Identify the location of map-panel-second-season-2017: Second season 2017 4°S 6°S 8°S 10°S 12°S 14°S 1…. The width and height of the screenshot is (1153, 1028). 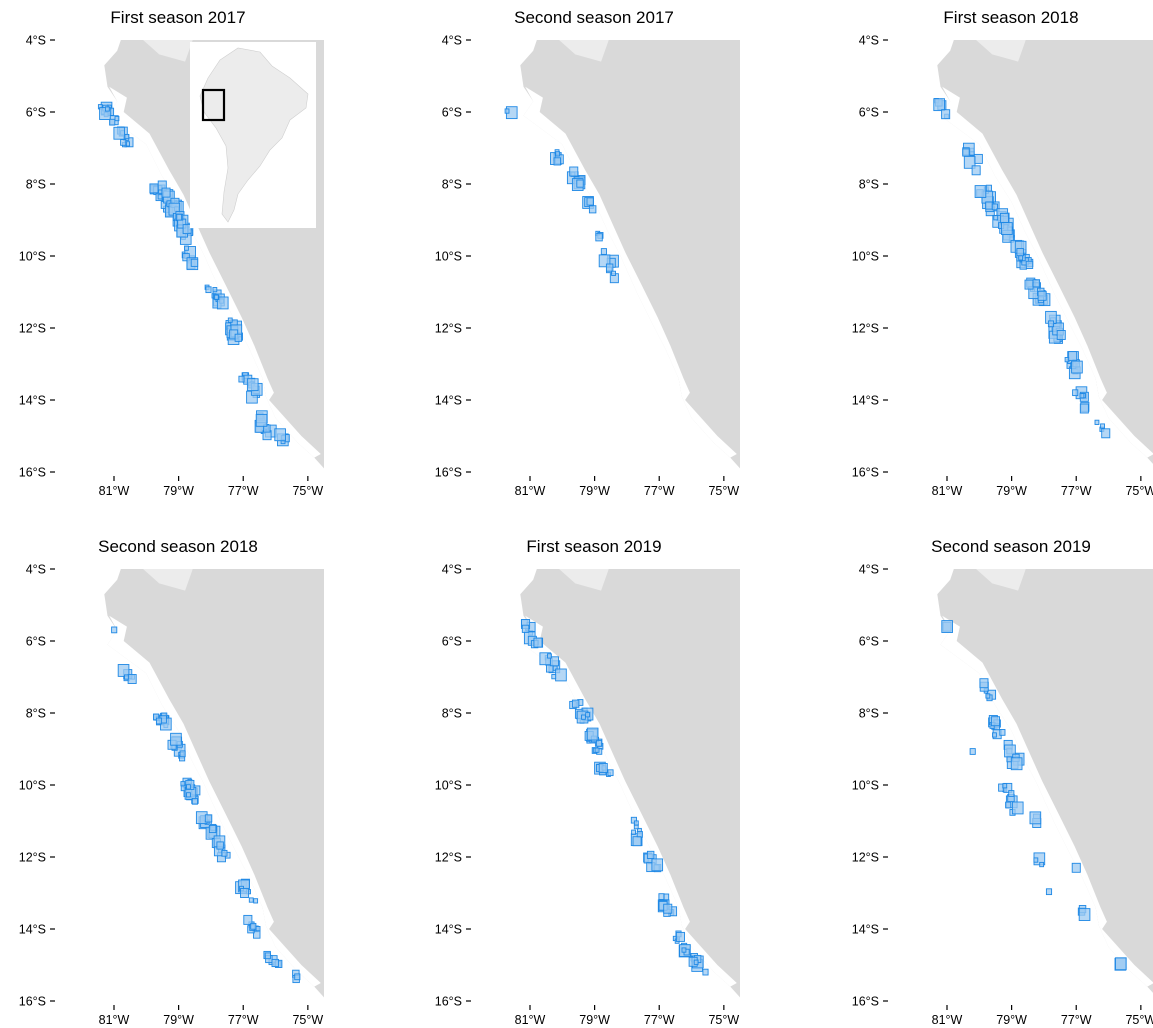
(587, 253).